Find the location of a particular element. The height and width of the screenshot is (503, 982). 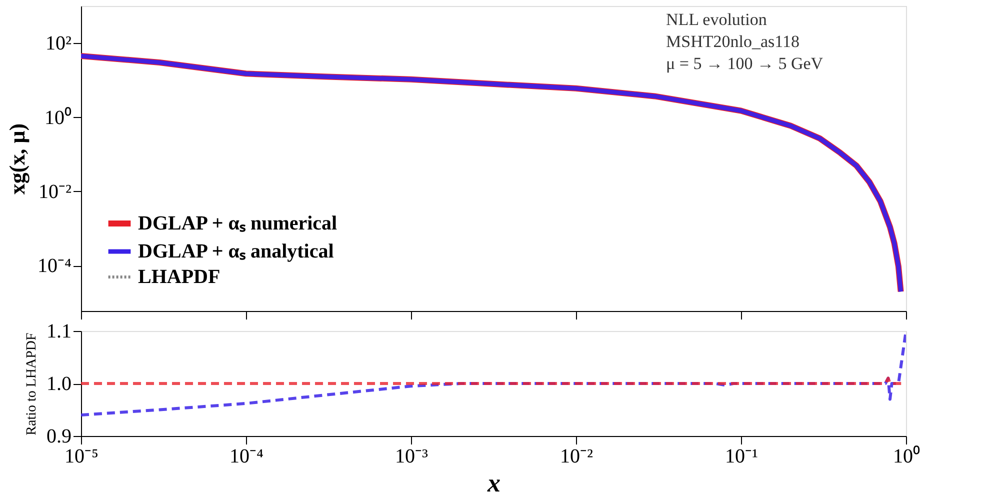

x-tick-label: 10⁻⁵ is located at coordinates (81, 457).